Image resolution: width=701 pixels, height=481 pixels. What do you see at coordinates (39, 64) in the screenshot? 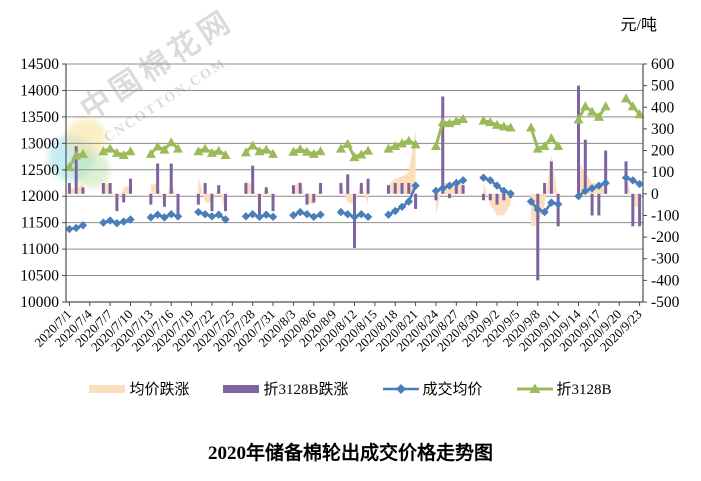
I see `left-axis-tick-label: 14500` at bounding box center [39, 64].